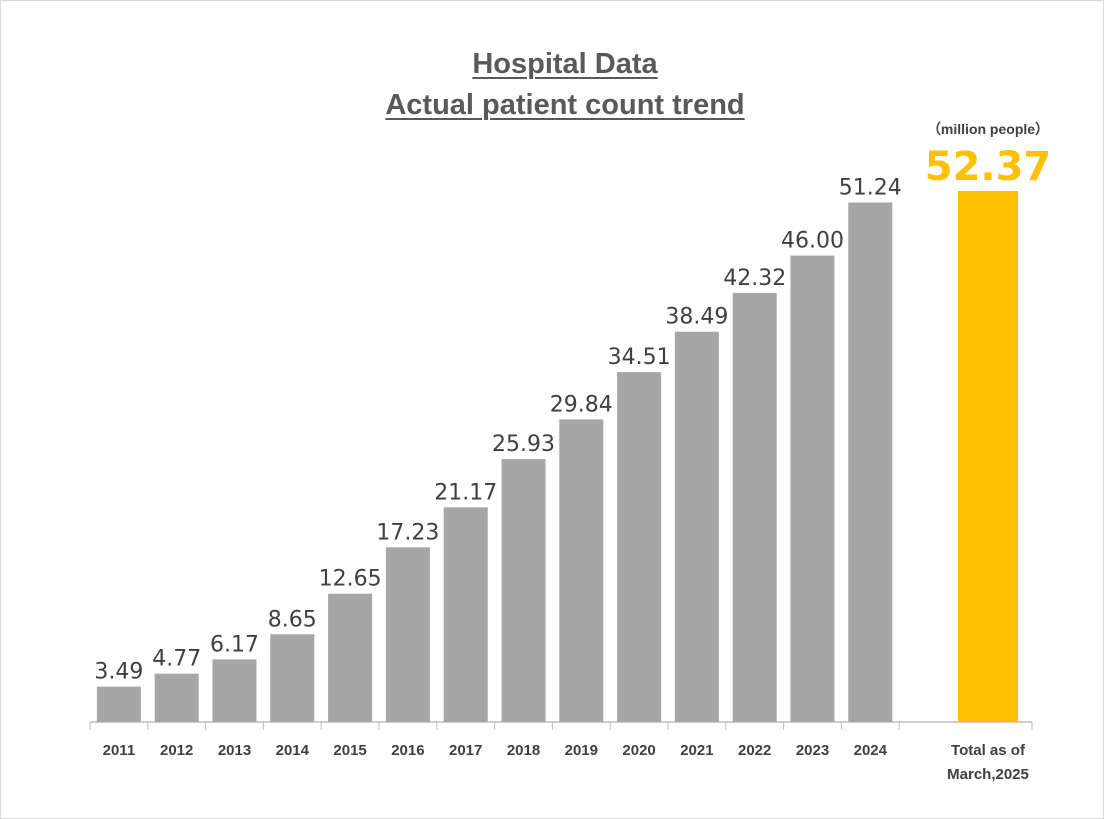 Image resolution: width=1104 pixels, height=819 pixels. I want to click on data-label: 4.77, so click(176, 659).